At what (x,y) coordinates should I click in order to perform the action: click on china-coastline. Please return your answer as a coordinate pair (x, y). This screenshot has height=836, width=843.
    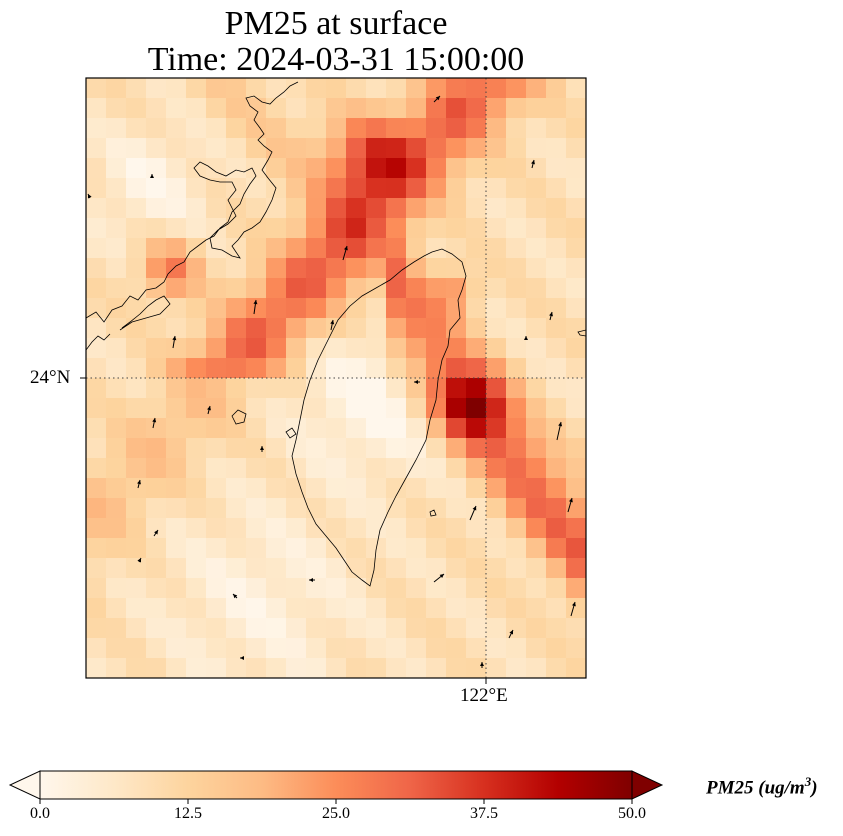
    Looking at the image, I should click on (192, 216).